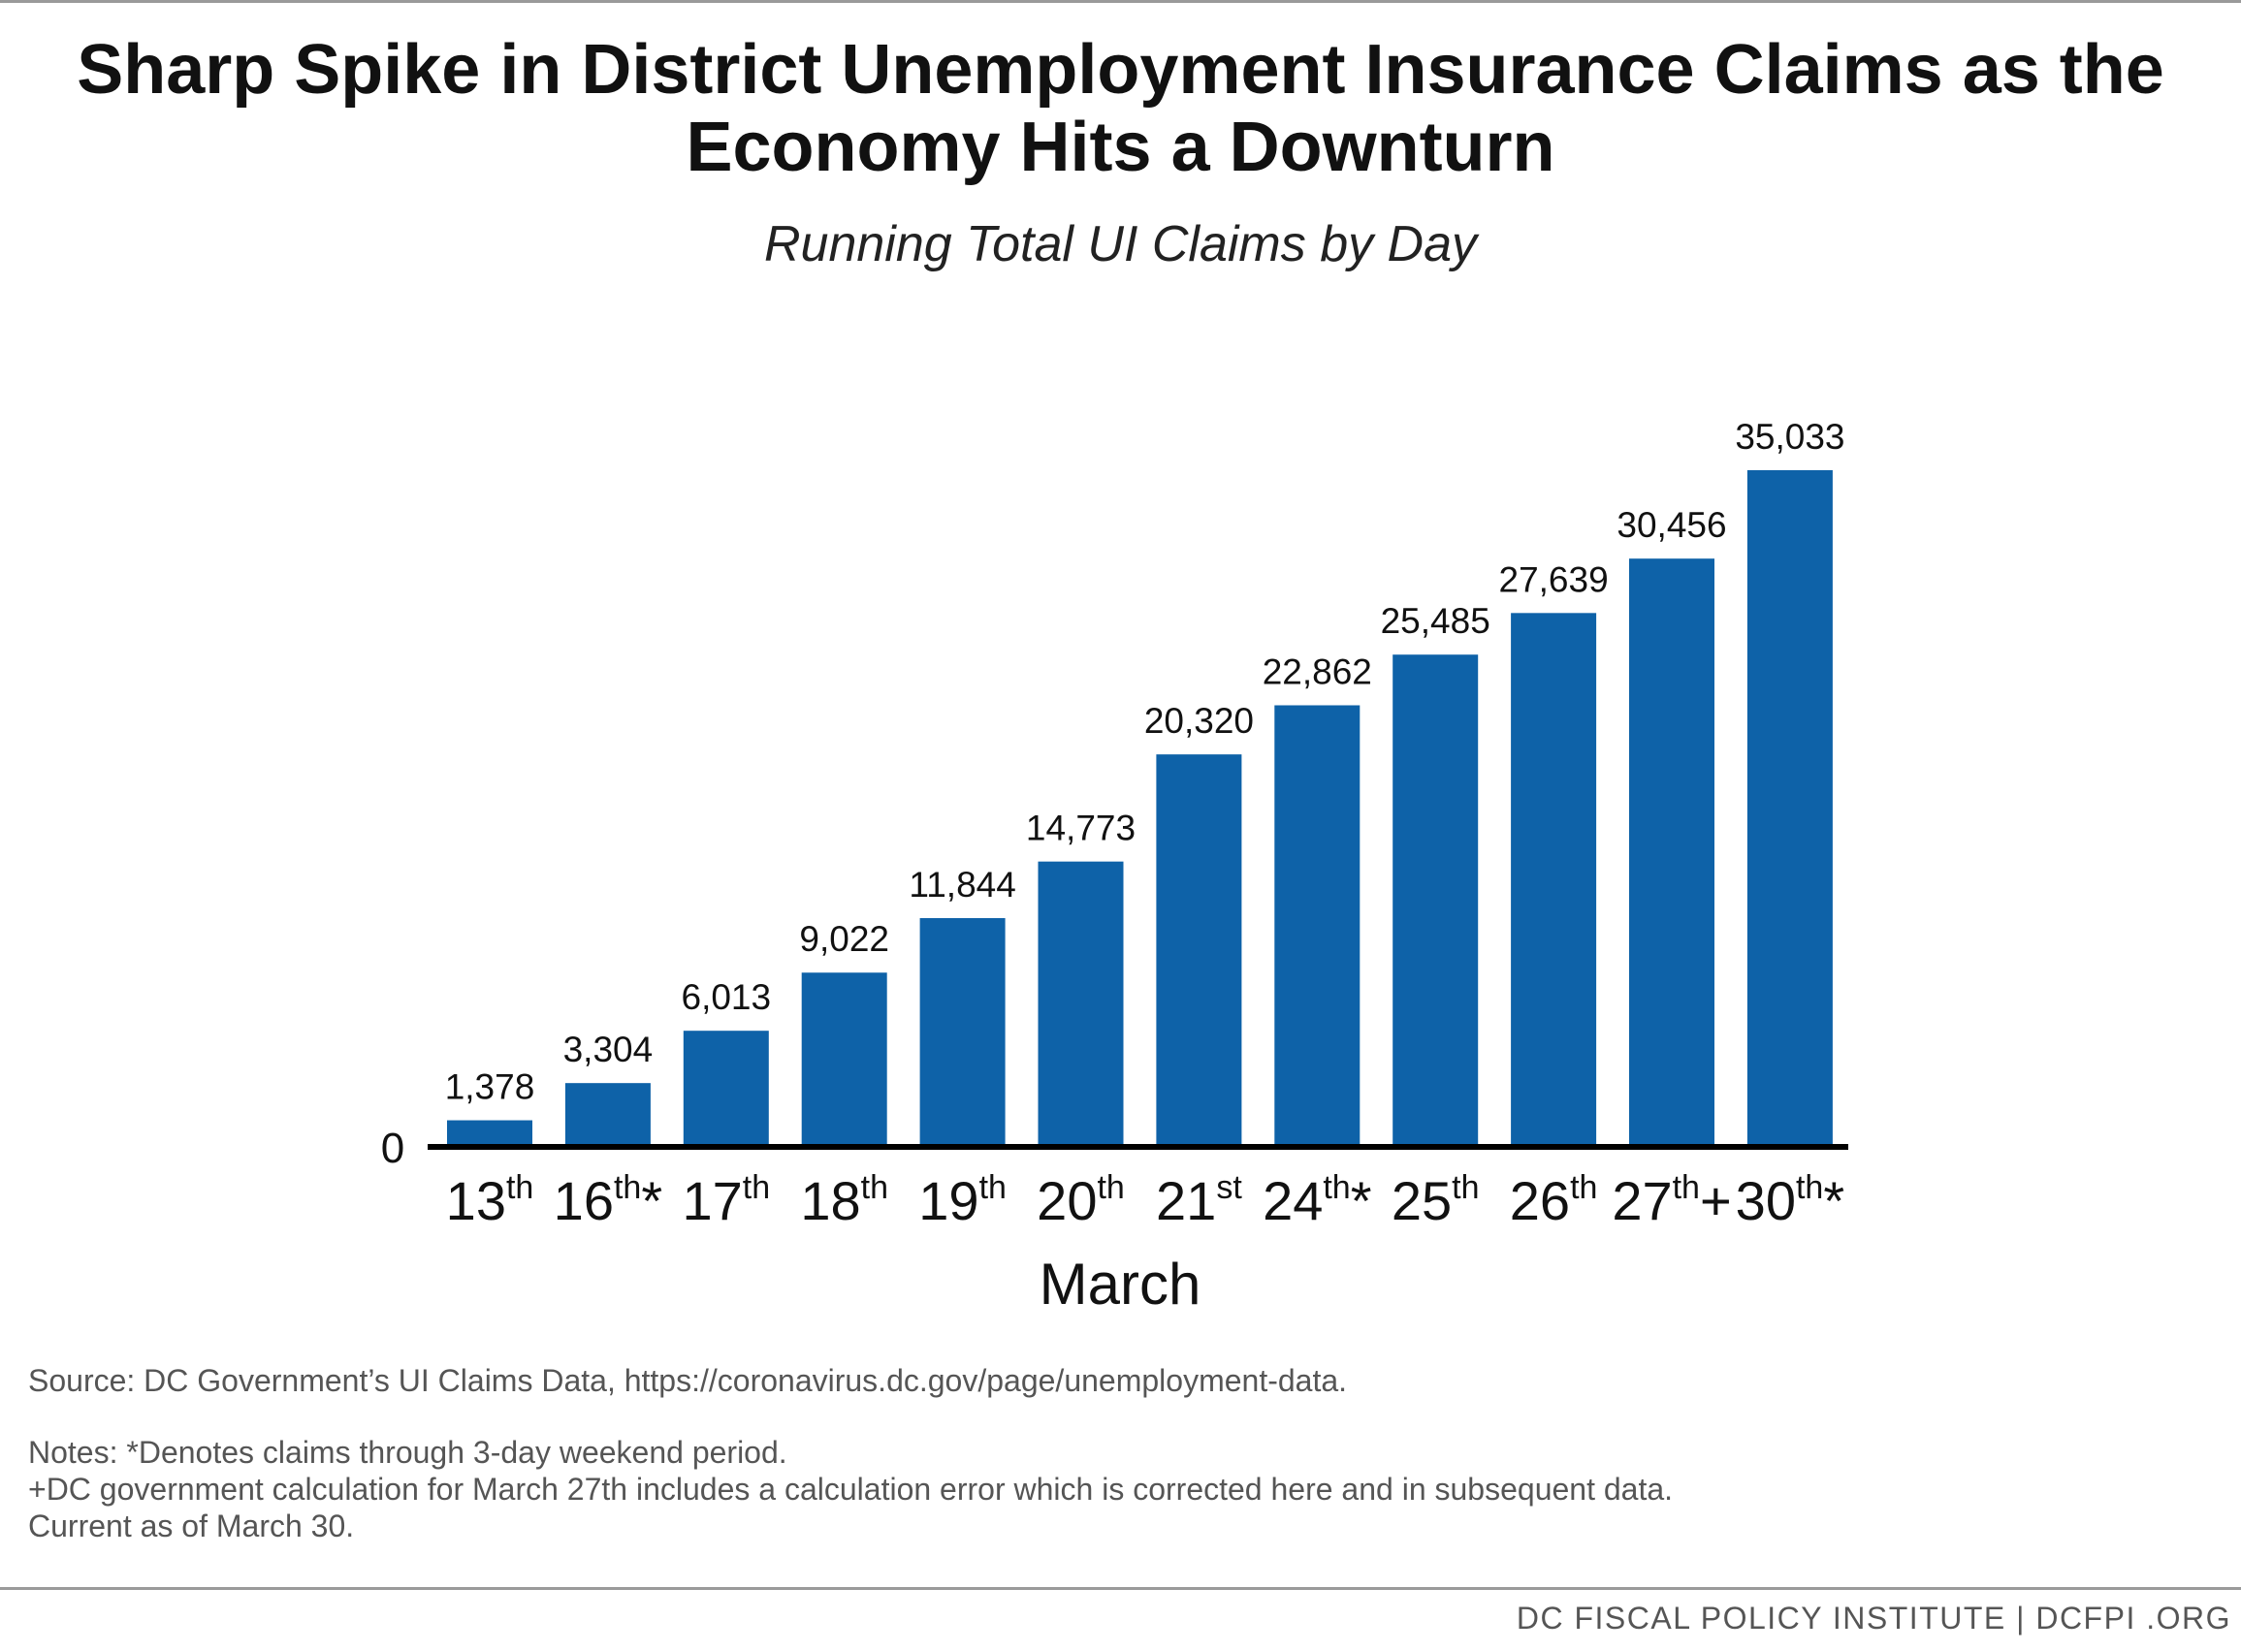  What do you see at coordinates (727, 997) in the screenshot?
I see `data-label: 6,013` at bounding box center [727, 997].